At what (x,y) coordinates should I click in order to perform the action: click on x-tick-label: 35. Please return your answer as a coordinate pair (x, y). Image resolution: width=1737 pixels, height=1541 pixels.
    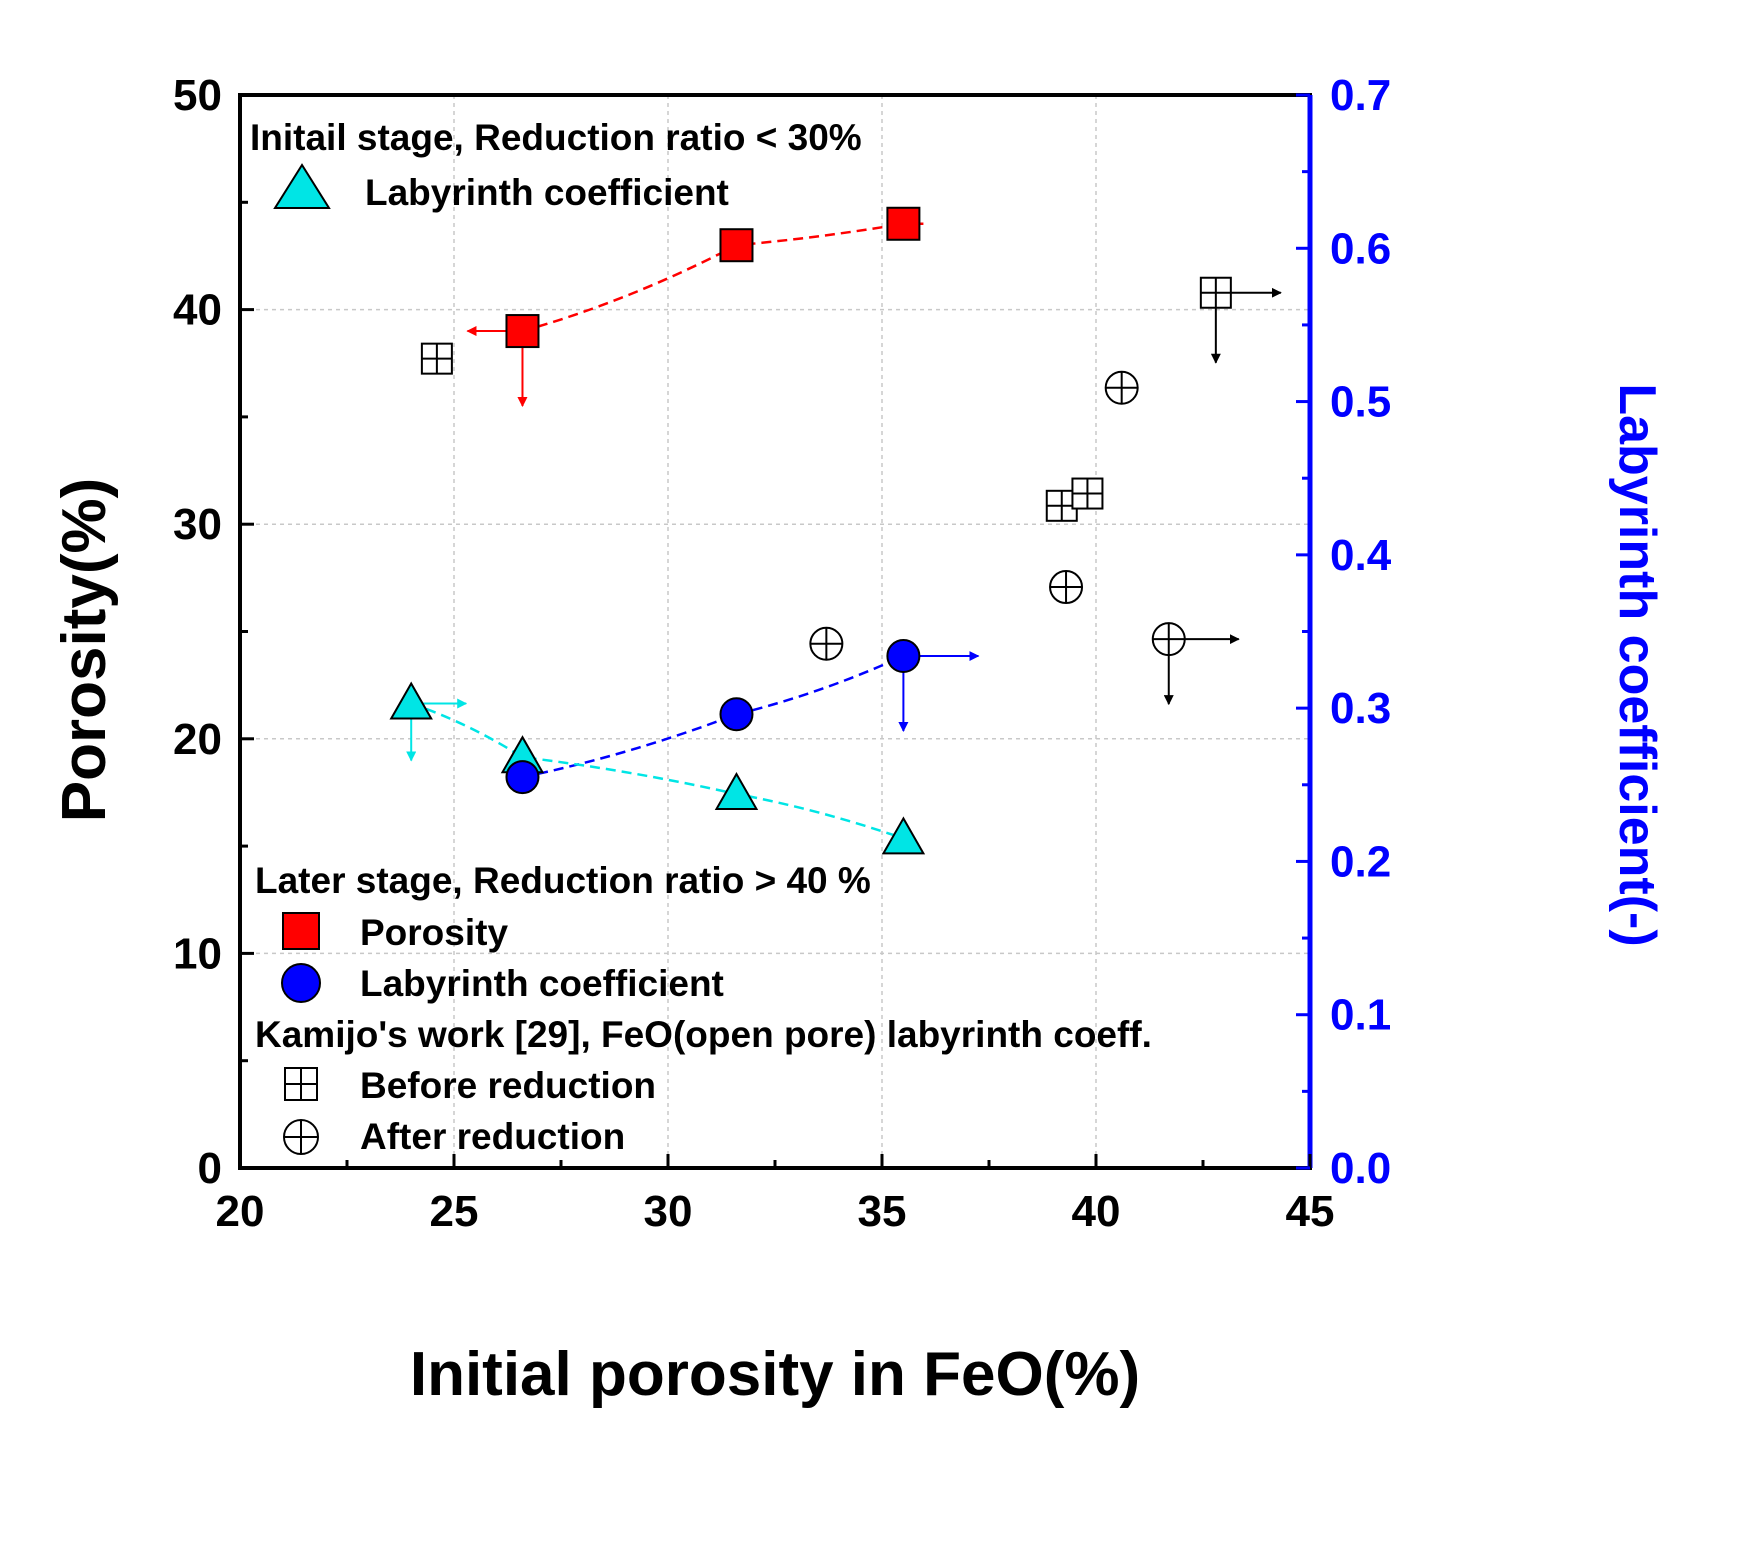
    Looking at the image, I should click on (882, 1211).